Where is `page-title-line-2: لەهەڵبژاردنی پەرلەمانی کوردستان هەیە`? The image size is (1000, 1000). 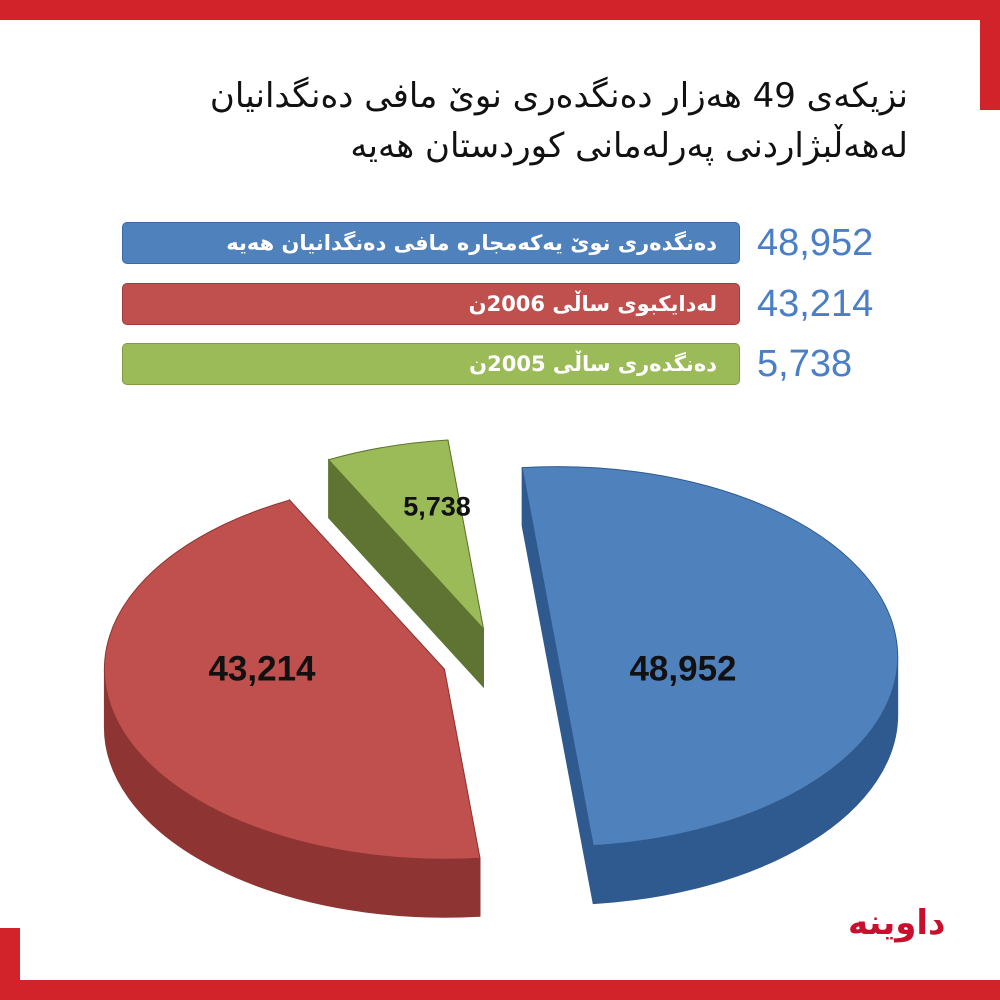
page-title-line-2: لەهەڵبژاردنی پەرلەمانی کوردستان هەیە is located at coordinates (629, 146).